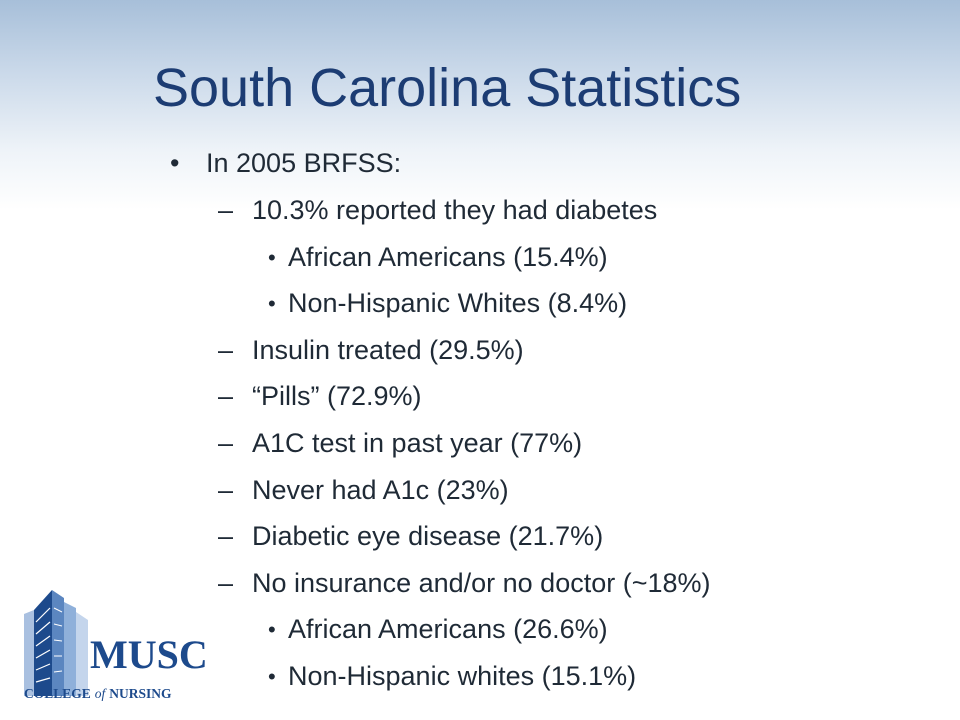 The image size is (960, 720). I want to click on slide-title: South Carolina Statistics, so click(447, 88).